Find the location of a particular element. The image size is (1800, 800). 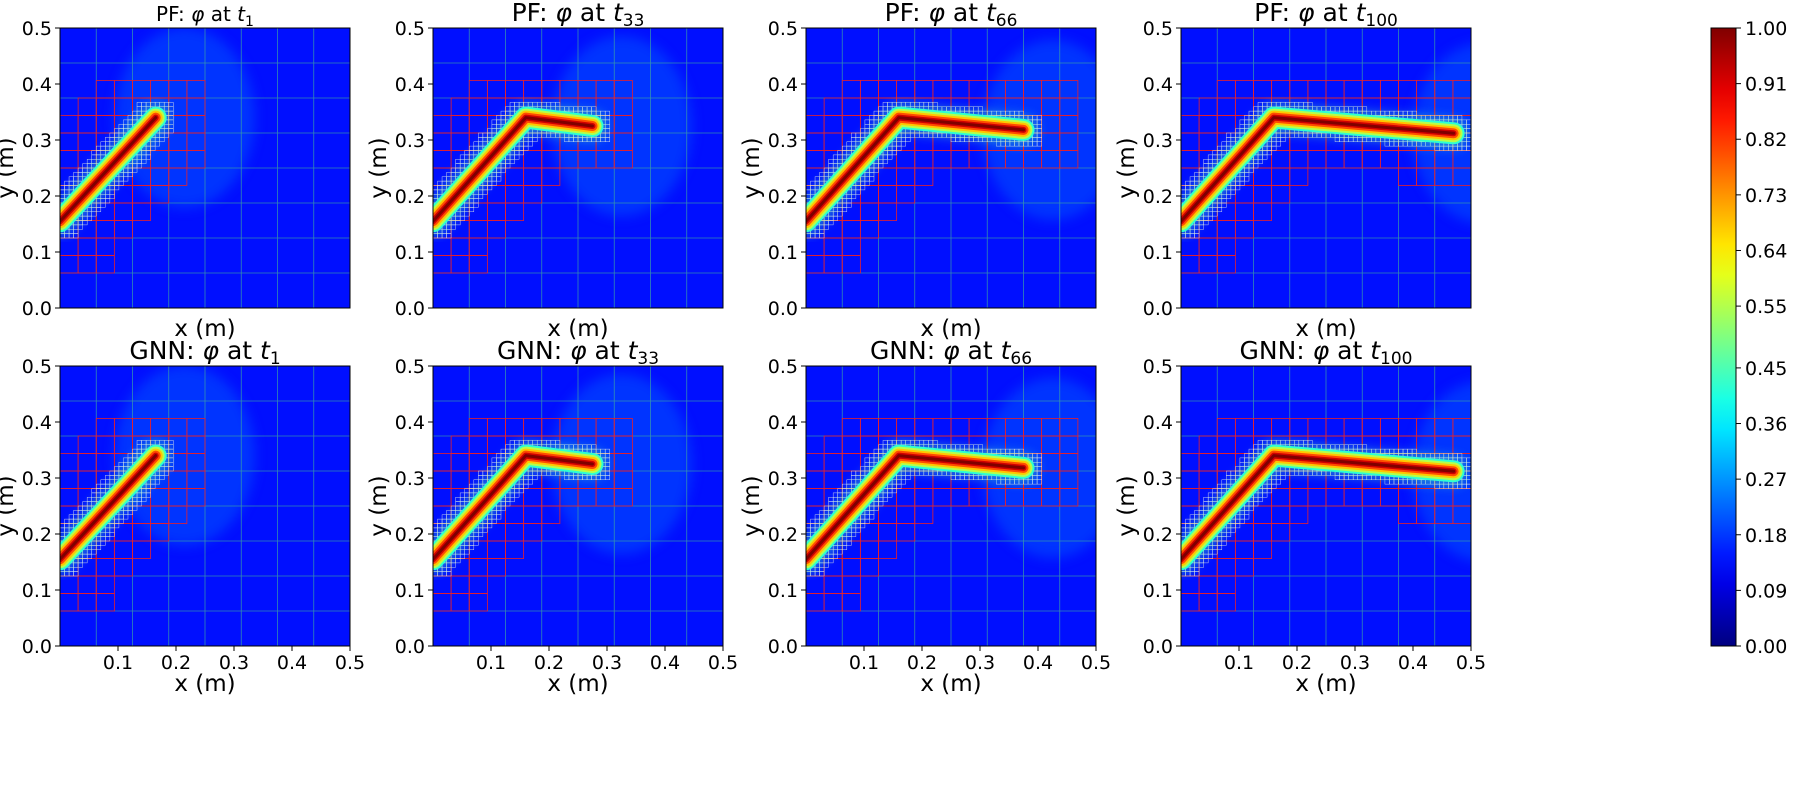

panel-title: GNN: φ at t100 is located at coordinates (1326, 352).